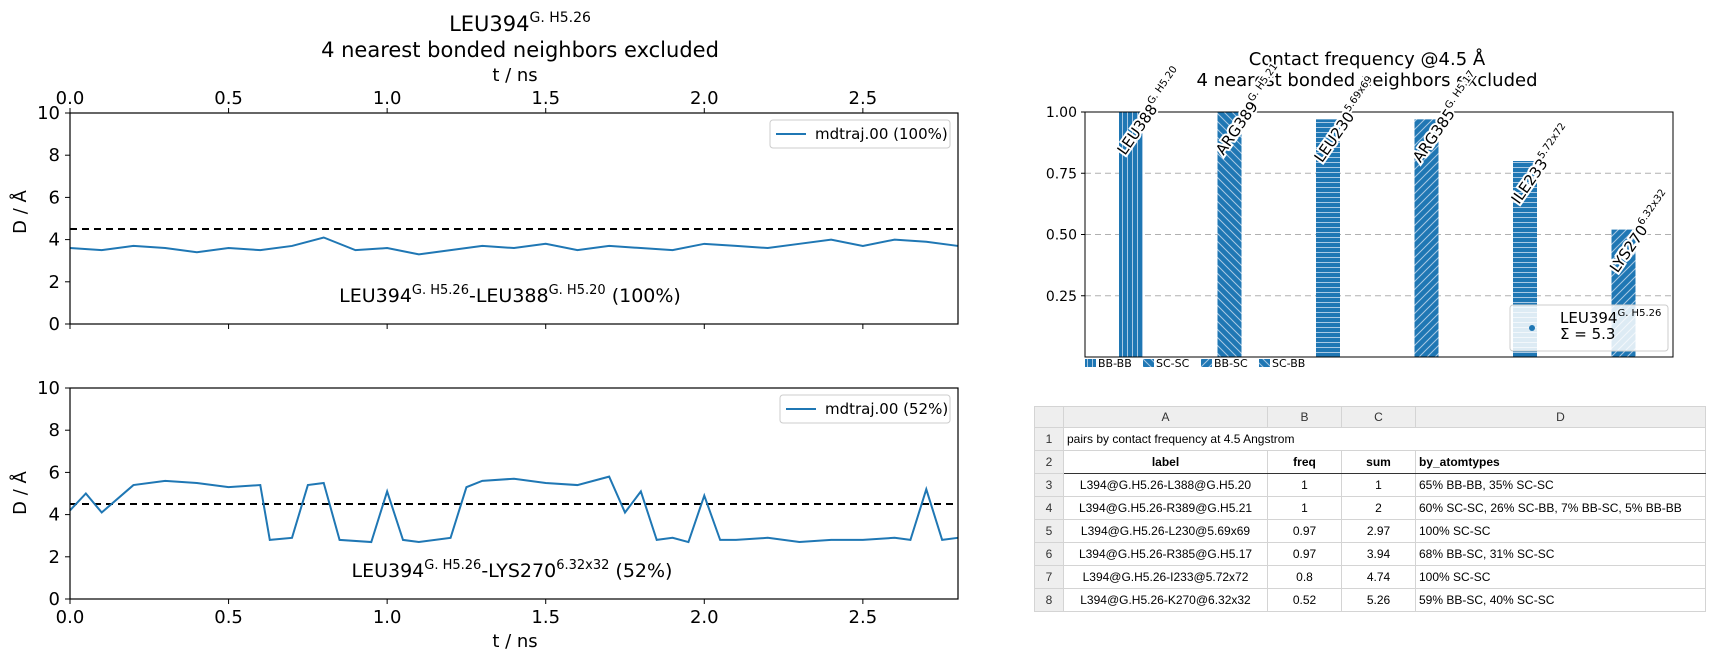  What do you see at coordinates (54, 599) in the screenshot?
I see `panel2-ytick-label: 0` at bounding box center [54, 599].